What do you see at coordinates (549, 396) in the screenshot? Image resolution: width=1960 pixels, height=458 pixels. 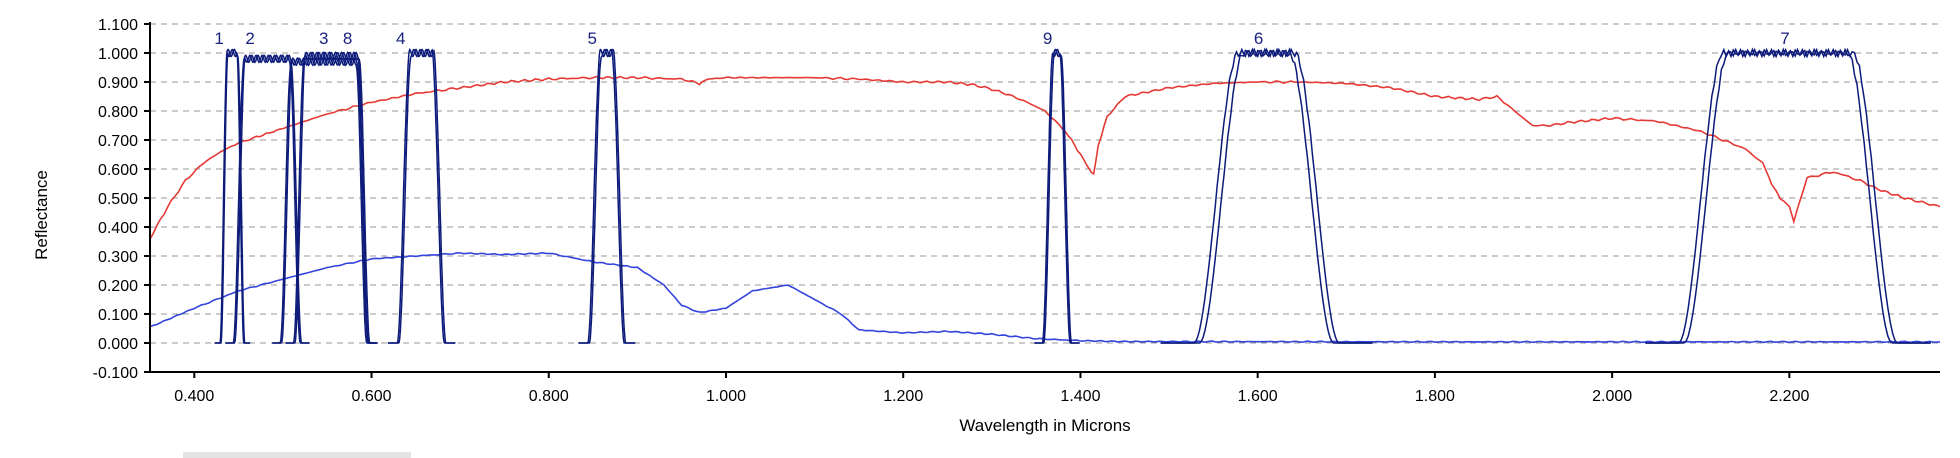 I see `x-tick-label: 0.800` at bounding box center [549, 396].